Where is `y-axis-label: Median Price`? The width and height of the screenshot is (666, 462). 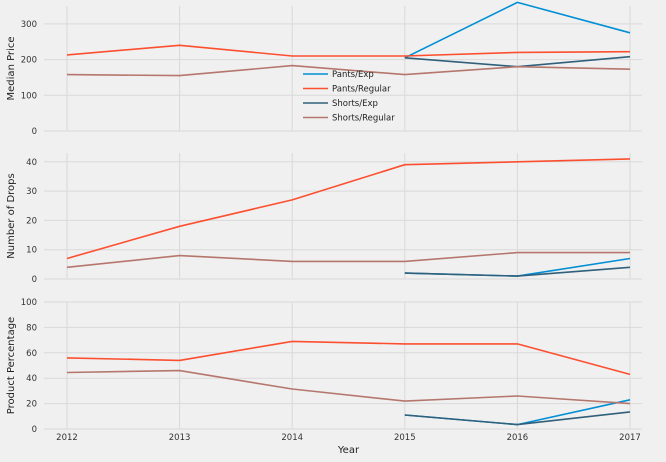 y-axis-label: Median Price is located at coordinates (11, 69).